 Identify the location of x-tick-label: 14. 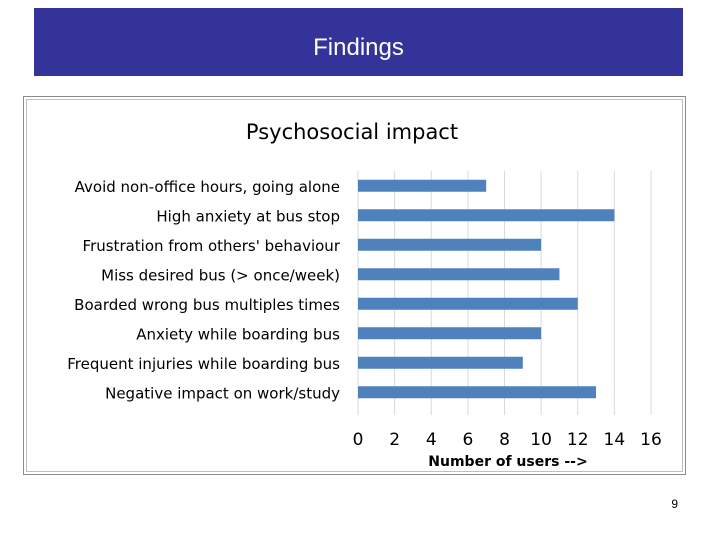
(615, 440).